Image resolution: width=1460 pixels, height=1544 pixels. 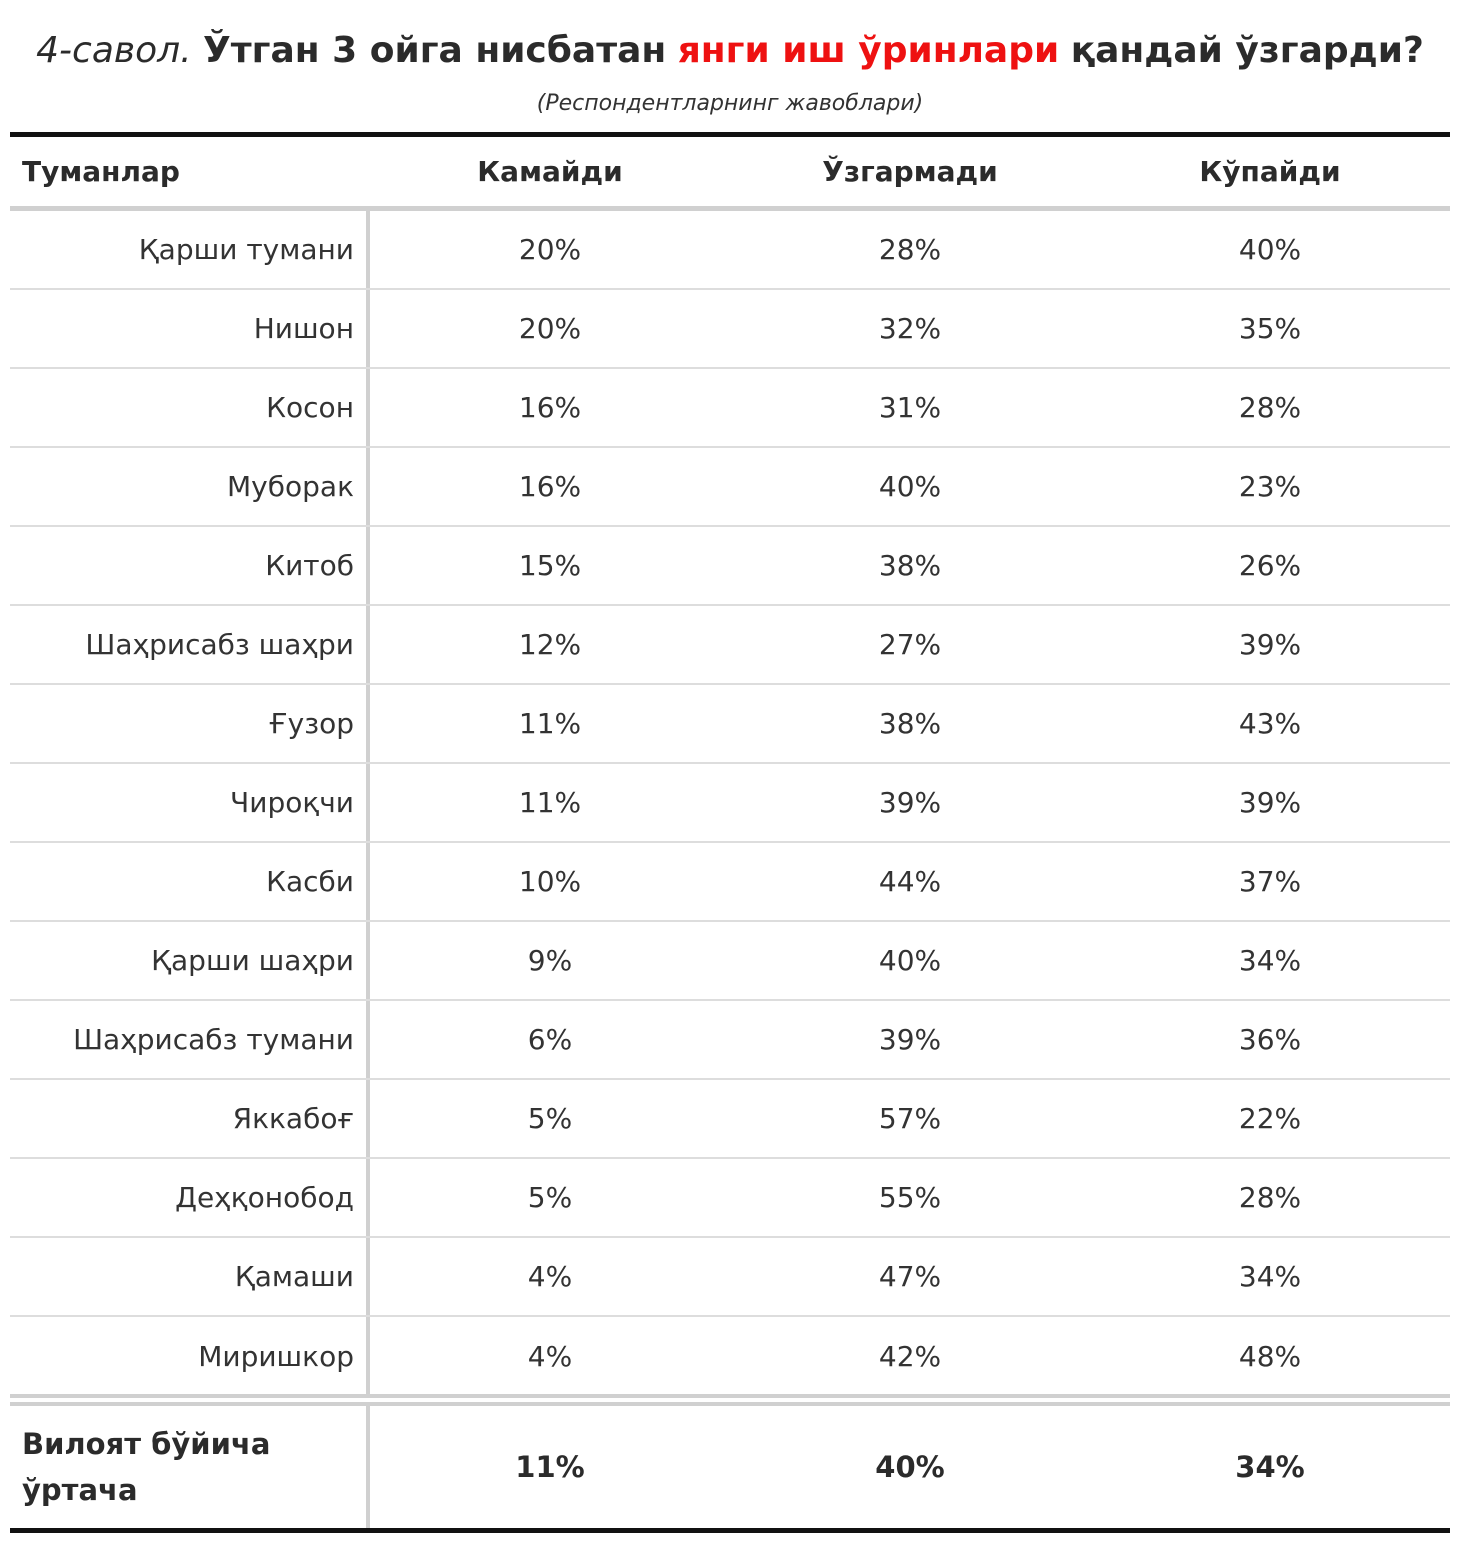 I want to click on header-districts: Туманлар, so click(x=101, y=171).